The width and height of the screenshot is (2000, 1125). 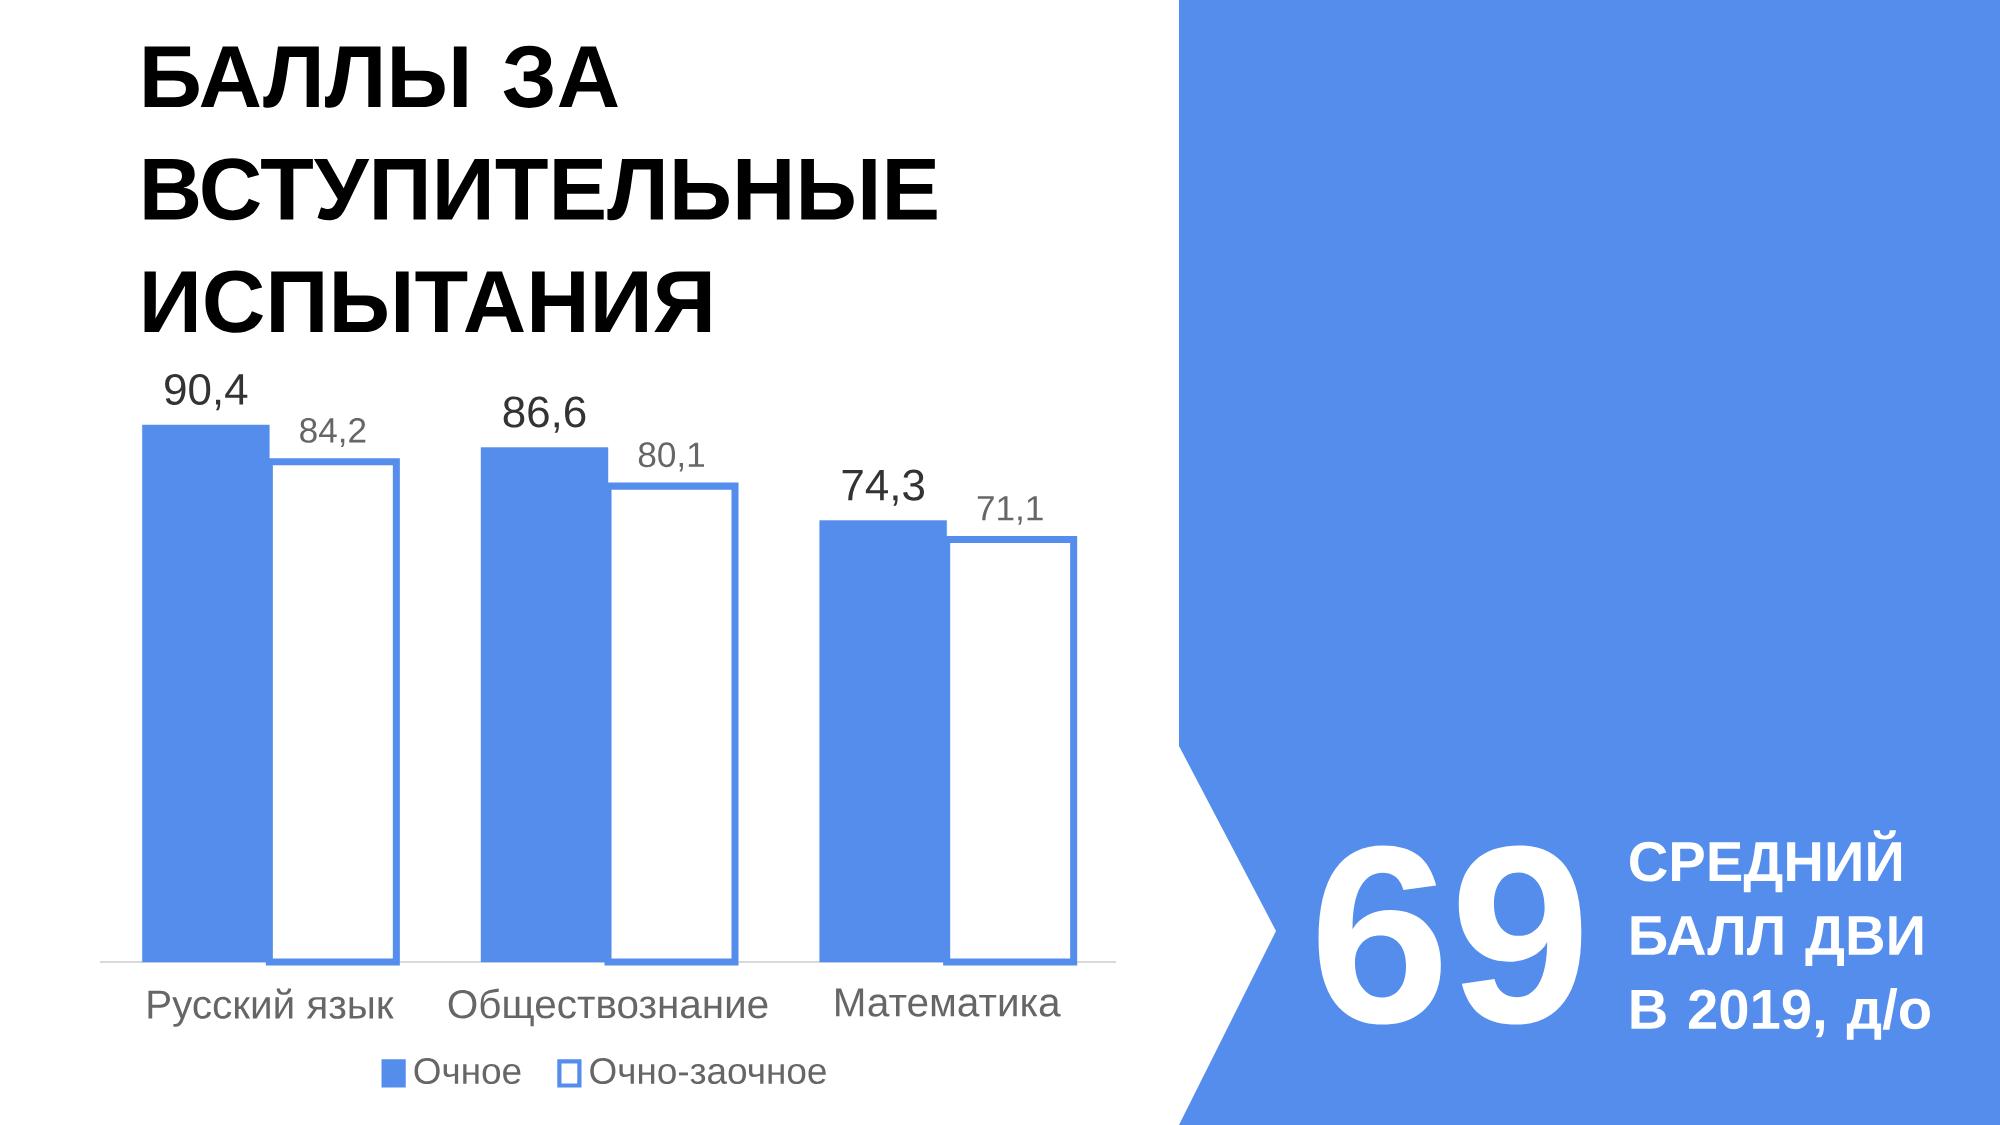 What do you see at coordinates (883, 487) in the screenshot?
I see `data-label: 74,3` at bounding box center [883, 487].